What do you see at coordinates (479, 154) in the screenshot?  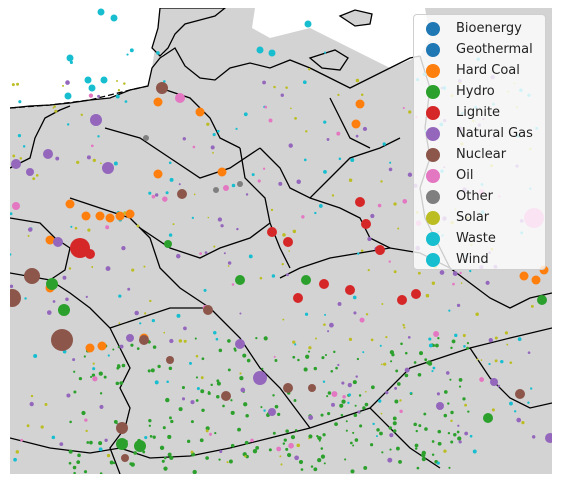 I see `legend-item: Nuclear` at bounding box center [479, 154].